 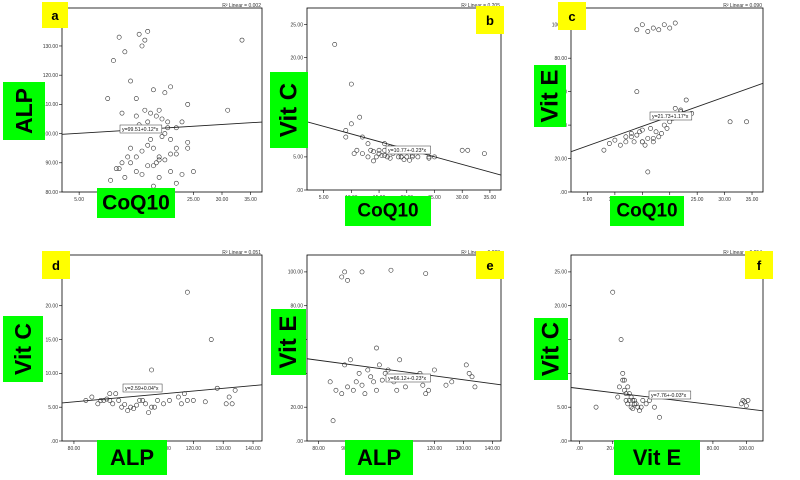 What do you see at coordinates (493, 449) in the screenshot?
I see `x-tick-label: 140.00` at bounding box center [493, 449].